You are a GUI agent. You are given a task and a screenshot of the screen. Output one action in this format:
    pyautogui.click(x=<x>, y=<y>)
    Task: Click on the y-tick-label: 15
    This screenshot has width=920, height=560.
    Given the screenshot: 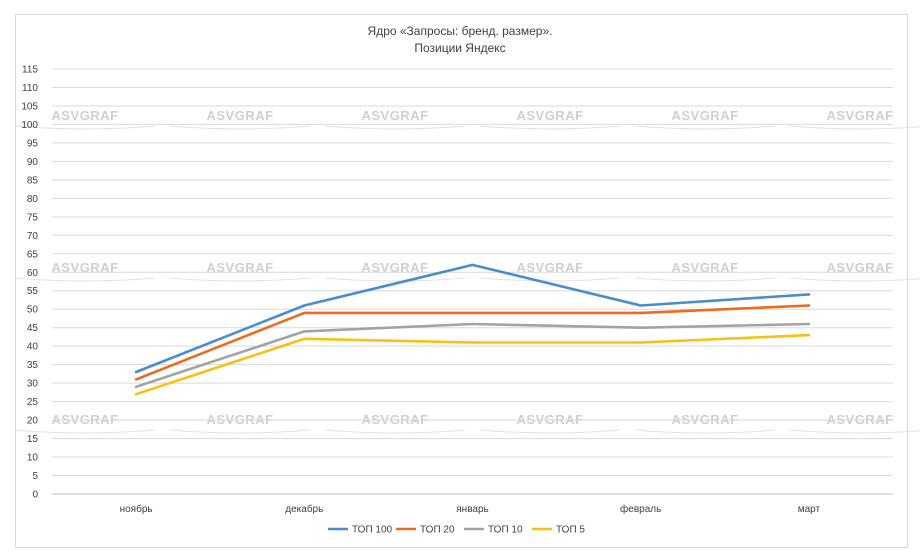 What is the action you would take?
    pyautogui.click(x=33, y=439)
    